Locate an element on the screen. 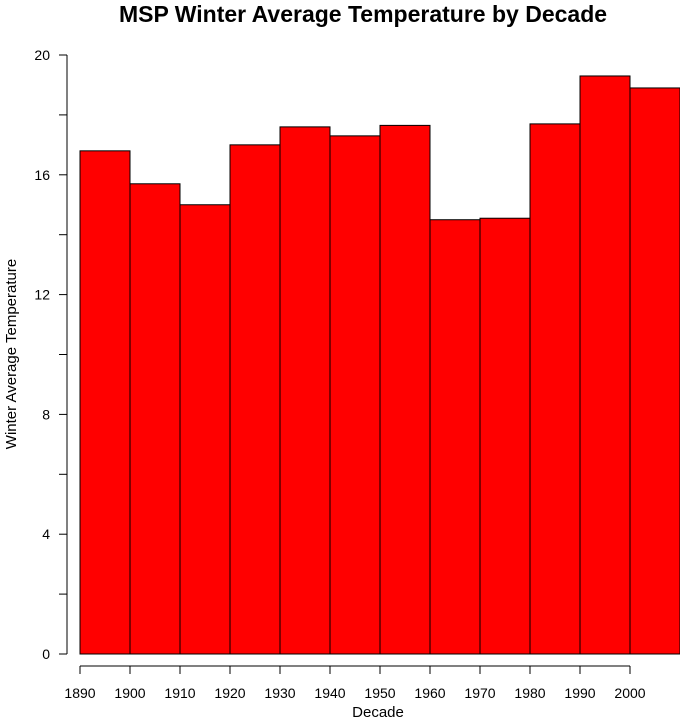  bar-1900 is located at coordinates (155, 419).